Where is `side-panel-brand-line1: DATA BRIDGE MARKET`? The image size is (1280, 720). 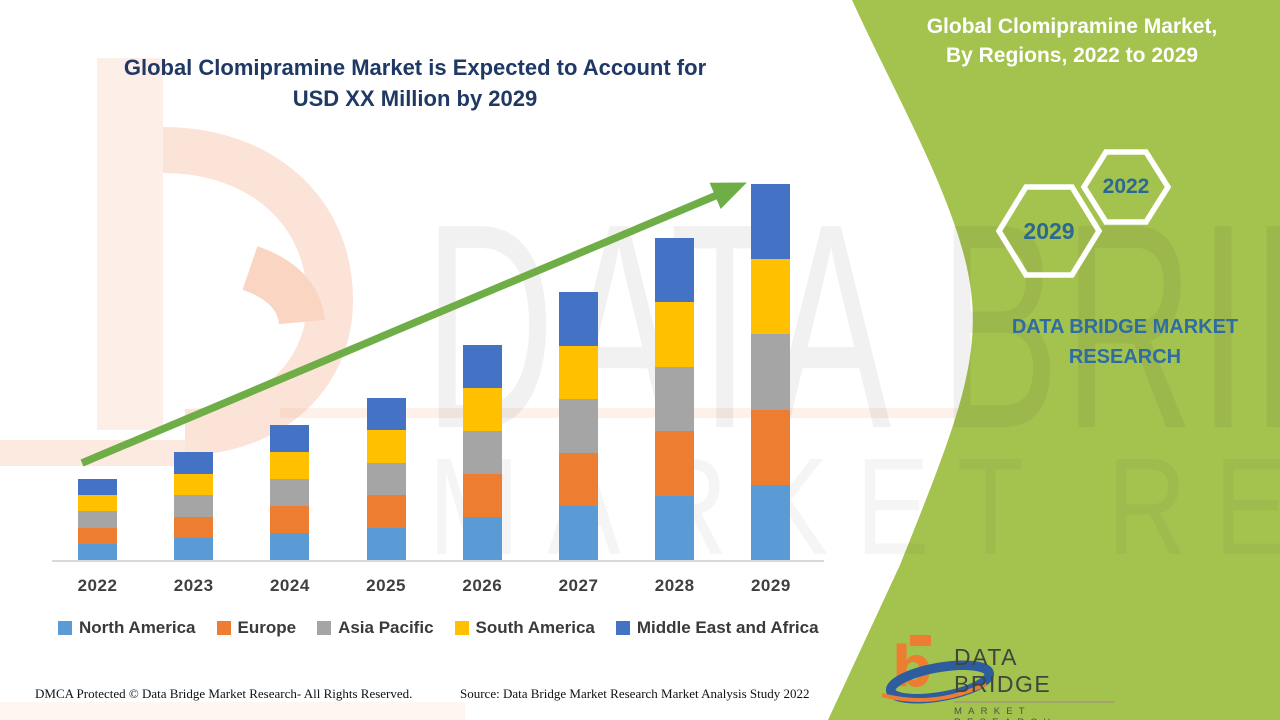
side-panel-brand-line1: DATA BRIDGE MARKET is located at coordinates (1125, 327).